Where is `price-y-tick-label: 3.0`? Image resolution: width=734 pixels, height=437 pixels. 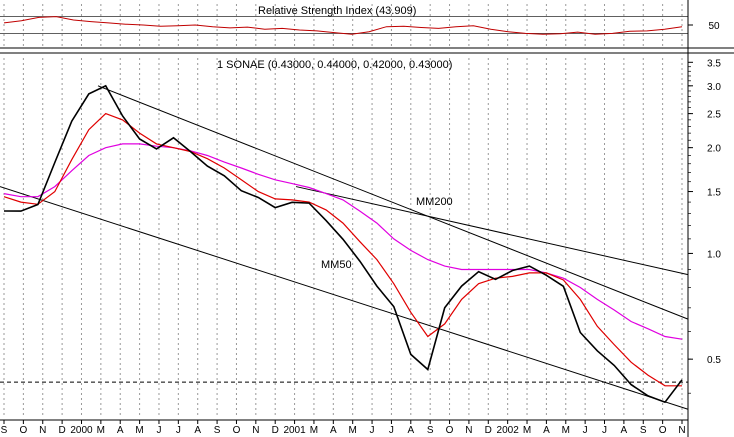
price-y-tick-label: 3.0 is located at coordinates (714, 87).